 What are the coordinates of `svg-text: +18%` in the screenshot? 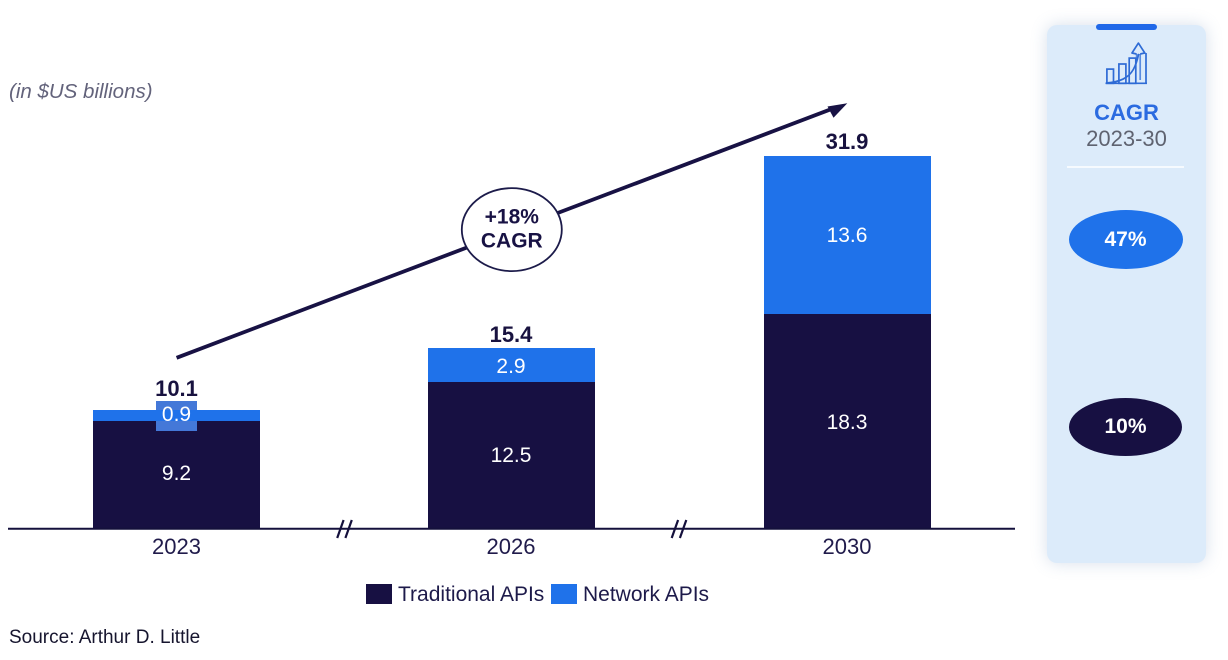 It's located at (512, 217).